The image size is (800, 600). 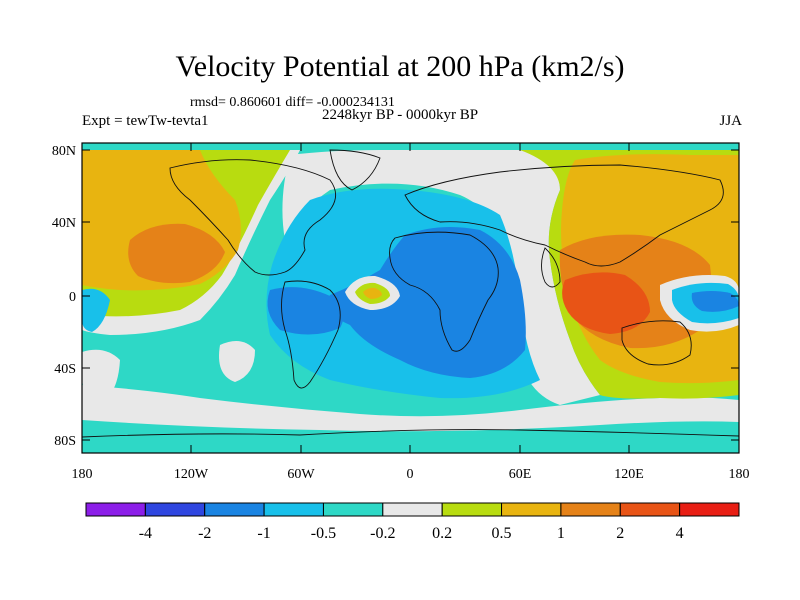 What do you see at coordinates (191, 474) in the screenshot?
I see `lon-label-120w: 120W` at bounding box center [191, 474].